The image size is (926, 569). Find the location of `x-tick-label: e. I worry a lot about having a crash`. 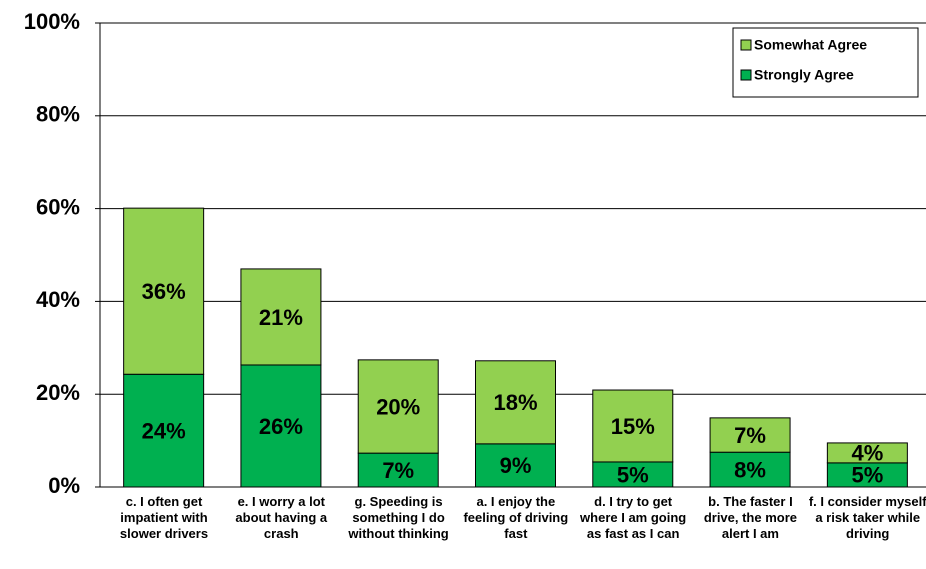

x-tick-label: e. I worry a lot about having a crash is located at coordinates (281, 517).